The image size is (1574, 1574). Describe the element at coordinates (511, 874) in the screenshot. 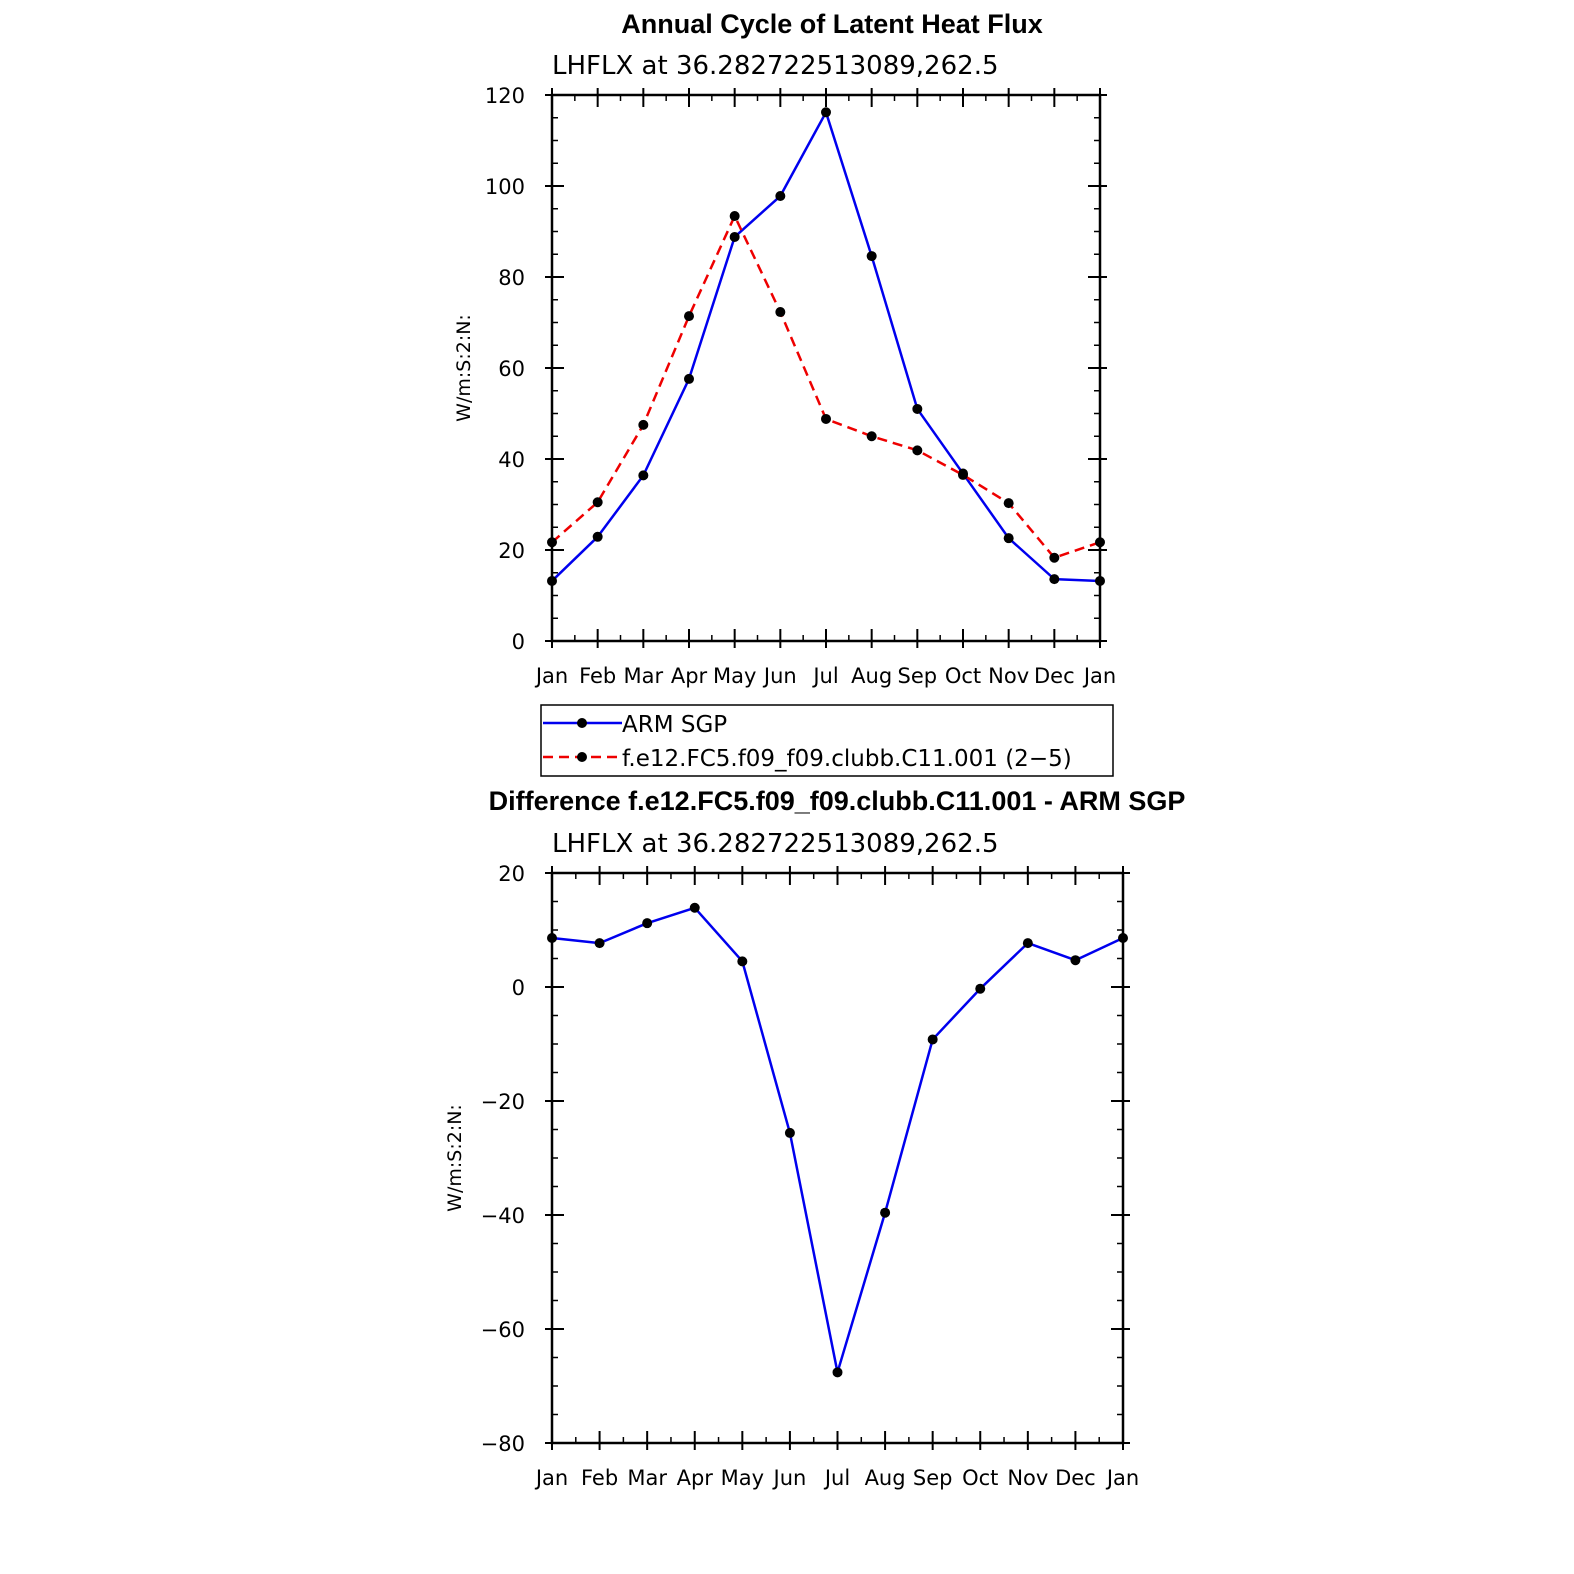

I see `bottom-y-tick-label: 20` at that location.